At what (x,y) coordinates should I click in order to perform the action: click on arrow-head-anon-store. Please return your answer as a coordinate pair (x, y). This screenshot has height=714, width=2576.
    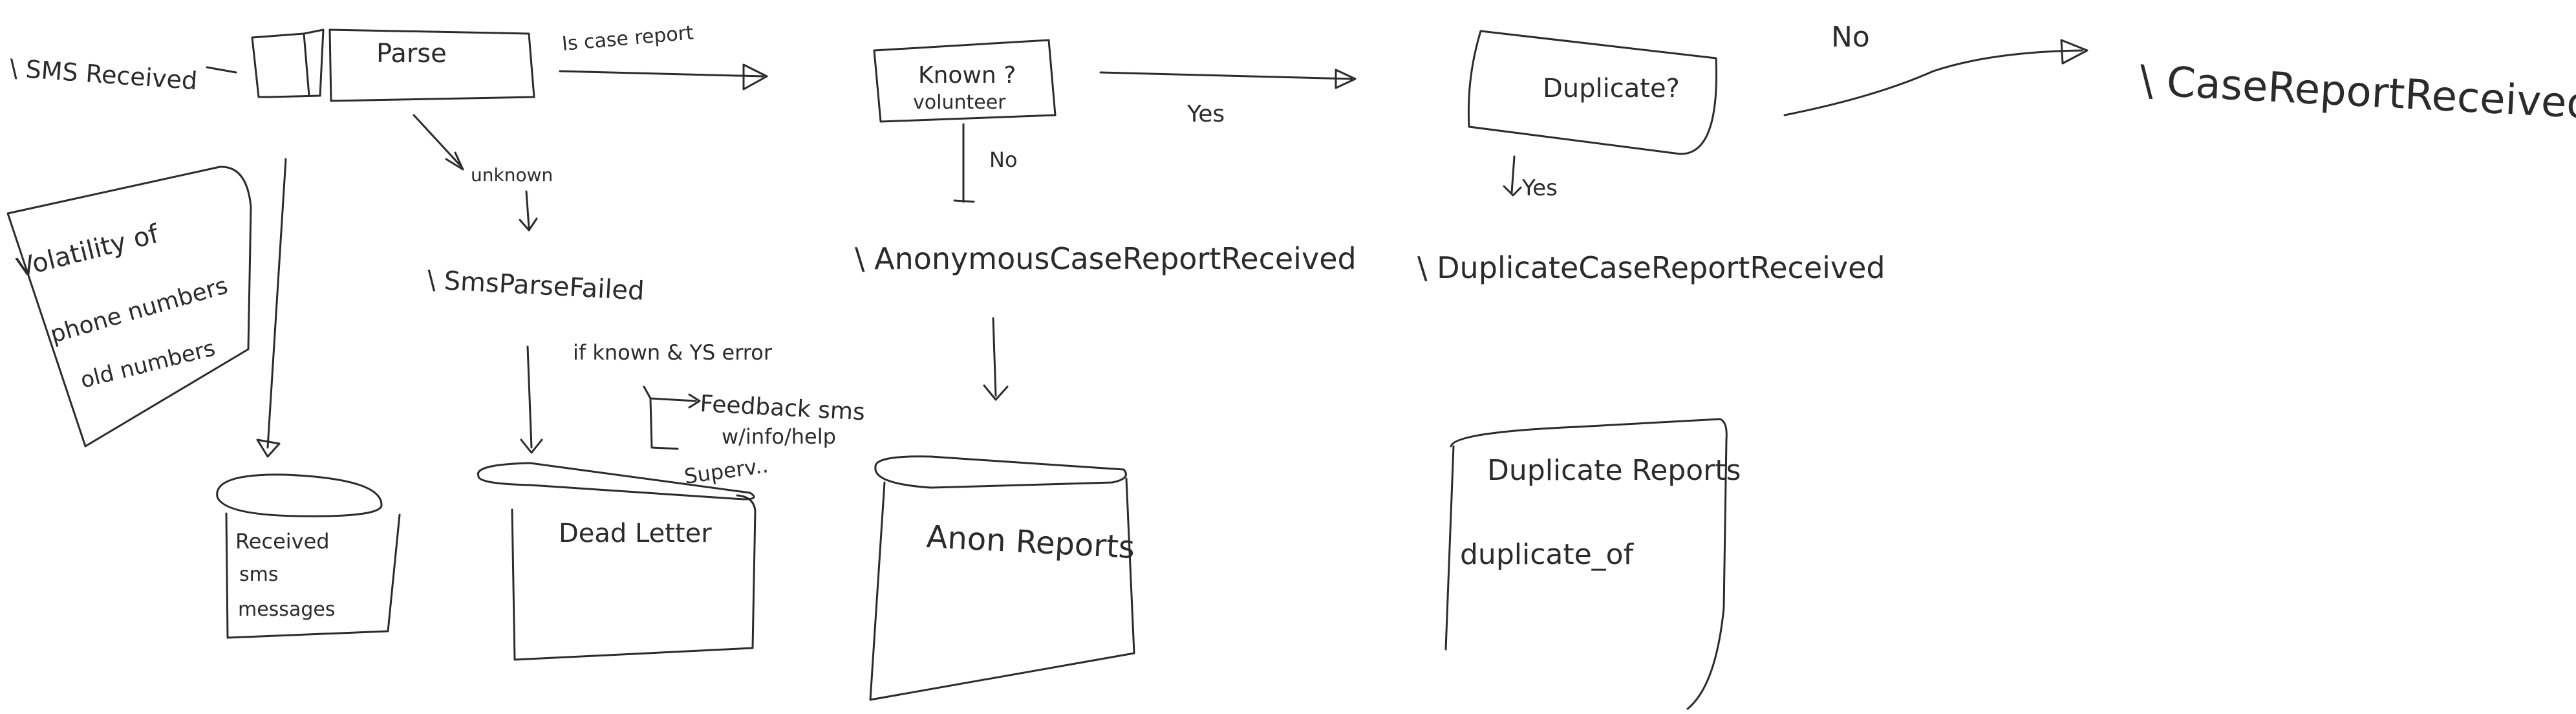
    Looking at the image, I should click on (996, 392).